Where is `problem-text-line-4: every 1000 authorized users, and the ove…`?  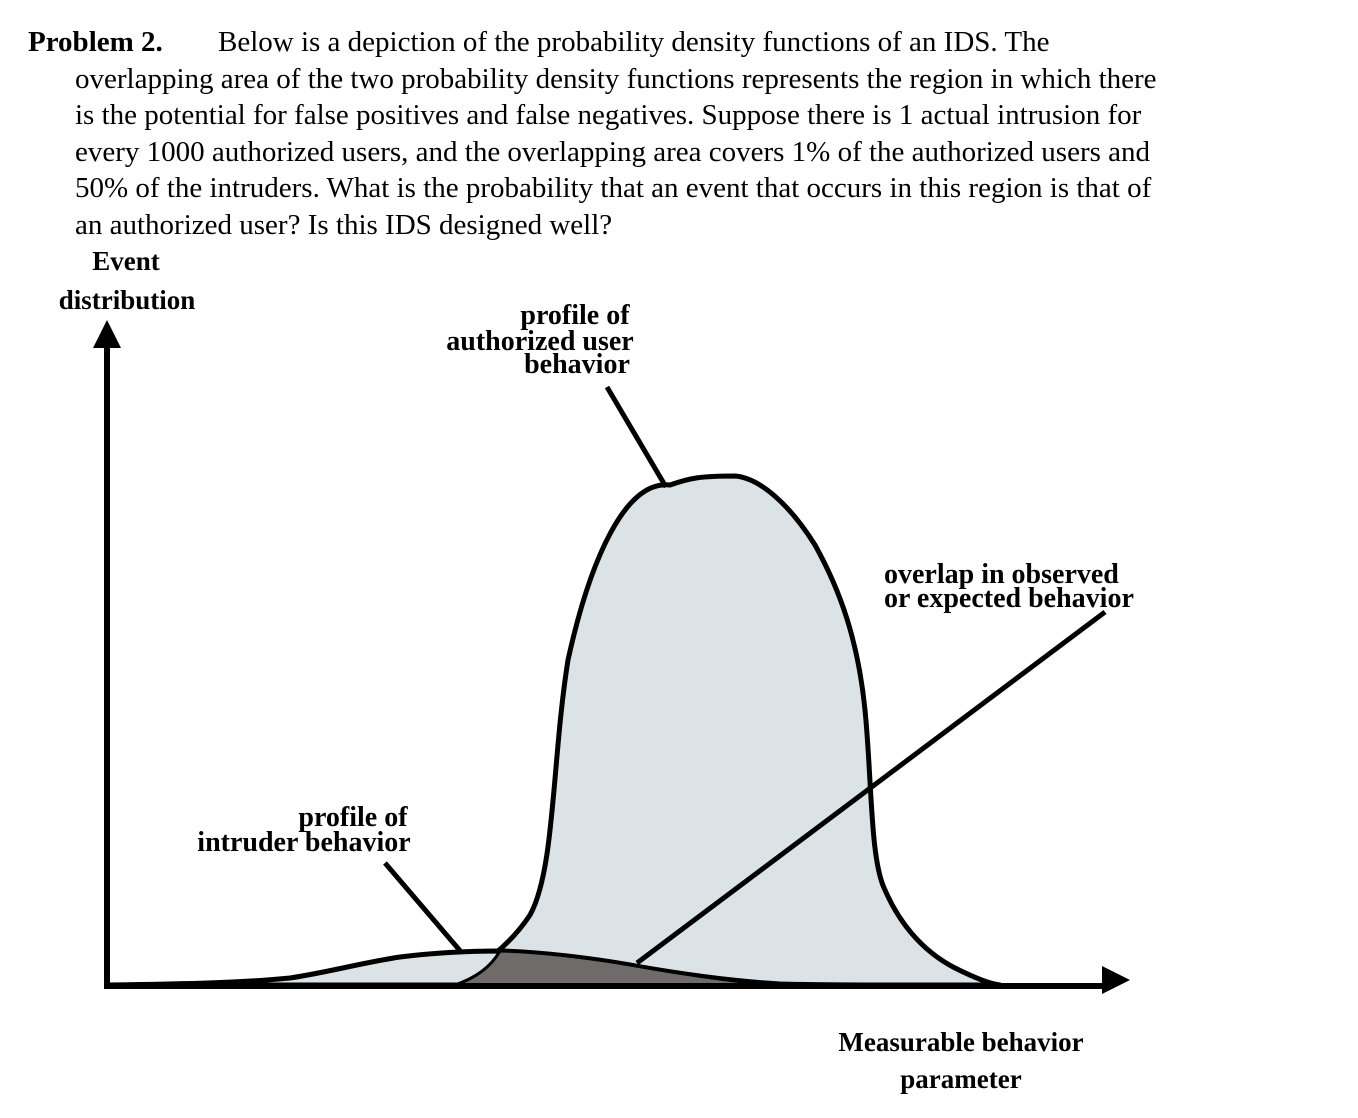
problem-text-line-4: every 1000 authorized users, and the ove… is located at coordinates (613, 151).